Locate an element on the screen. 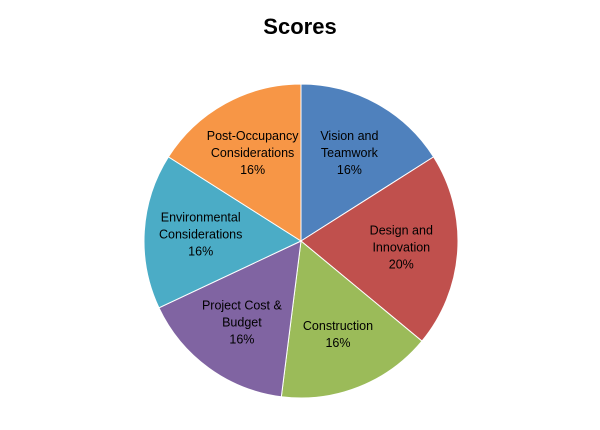  slice-category-label: Teamwork is located at coordinates (350, 153).